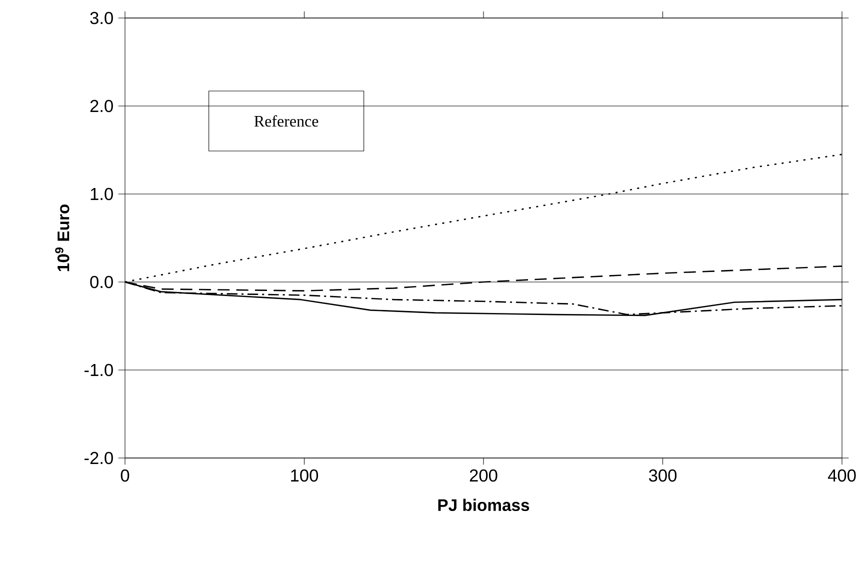 The height and width of the screenshot is (565, 865). Describe the element at coordinates (101, 18) in the screenshot. I see `y-tick-label: 3.0` at that location.